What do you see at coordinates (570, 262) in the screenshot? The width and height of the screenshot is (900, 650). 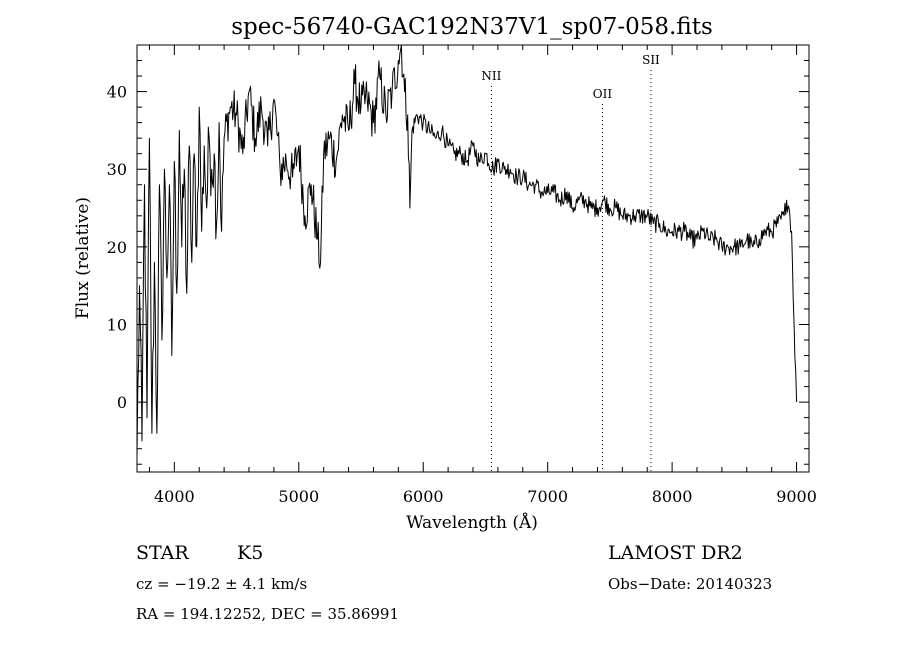 I see `emission-line-markers: NII OII SII` at bounding box center [570, 262].